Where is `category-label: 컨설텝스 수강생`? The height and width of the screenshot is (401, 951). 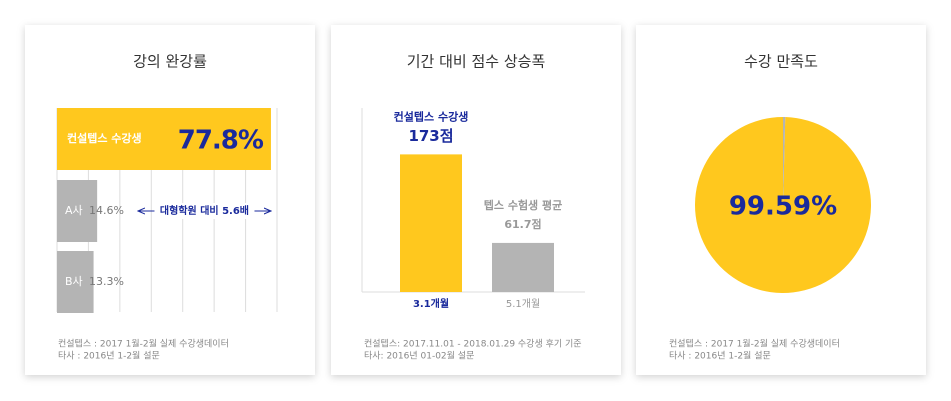
category-label: 컨설텝스 수강생 is located at coordinates (104, 138).